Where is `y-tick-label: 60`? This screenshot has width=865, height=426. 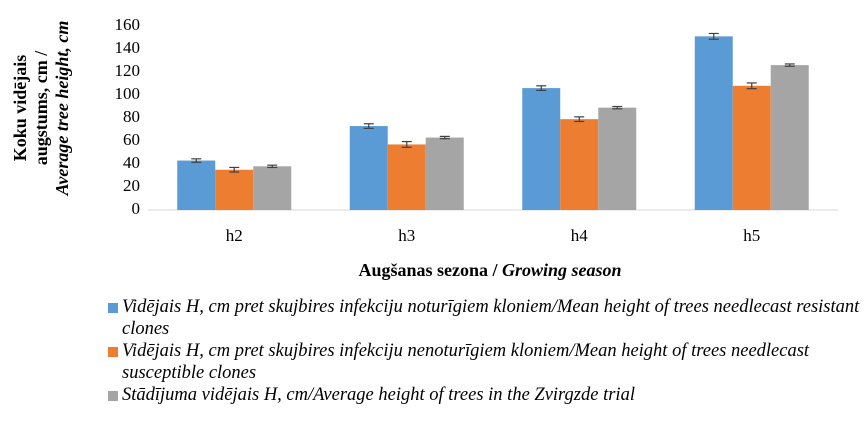 y-tick-label: 60 is located at coordinates (131, 139).